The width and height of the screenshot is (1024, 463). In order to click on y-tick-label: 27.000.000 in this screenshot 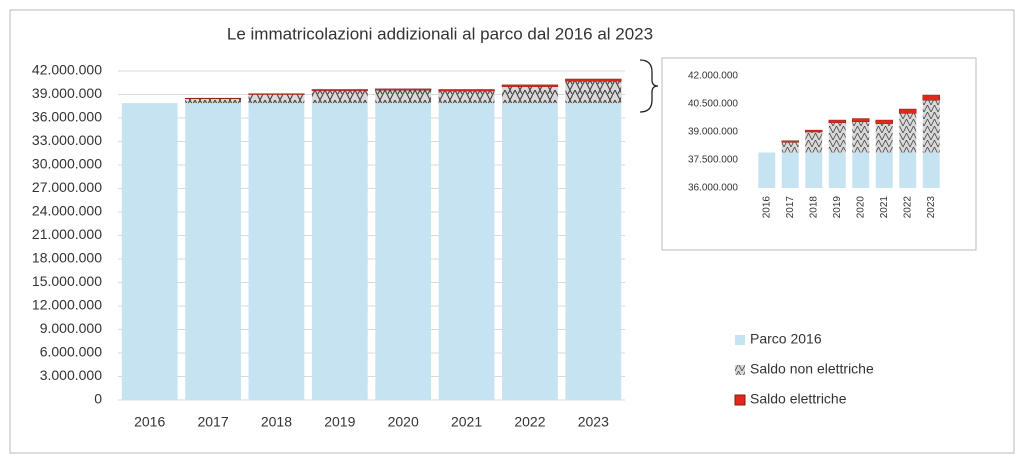, I will do `click(67, 187)`.